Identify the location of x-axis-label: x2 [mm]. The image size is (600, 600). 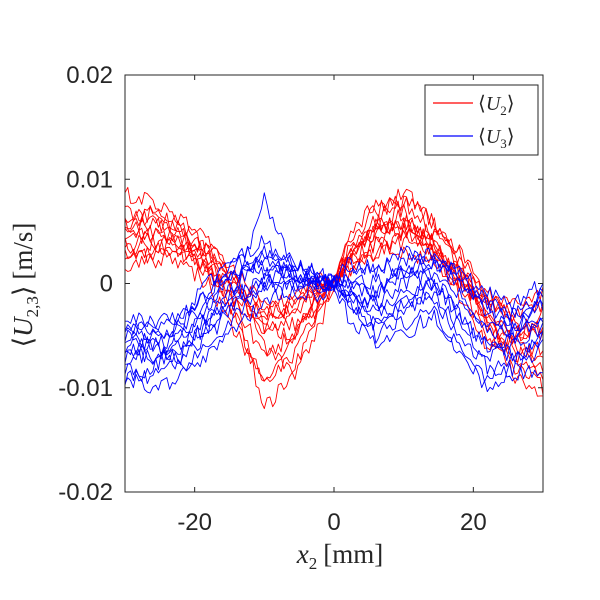
(339, 556).